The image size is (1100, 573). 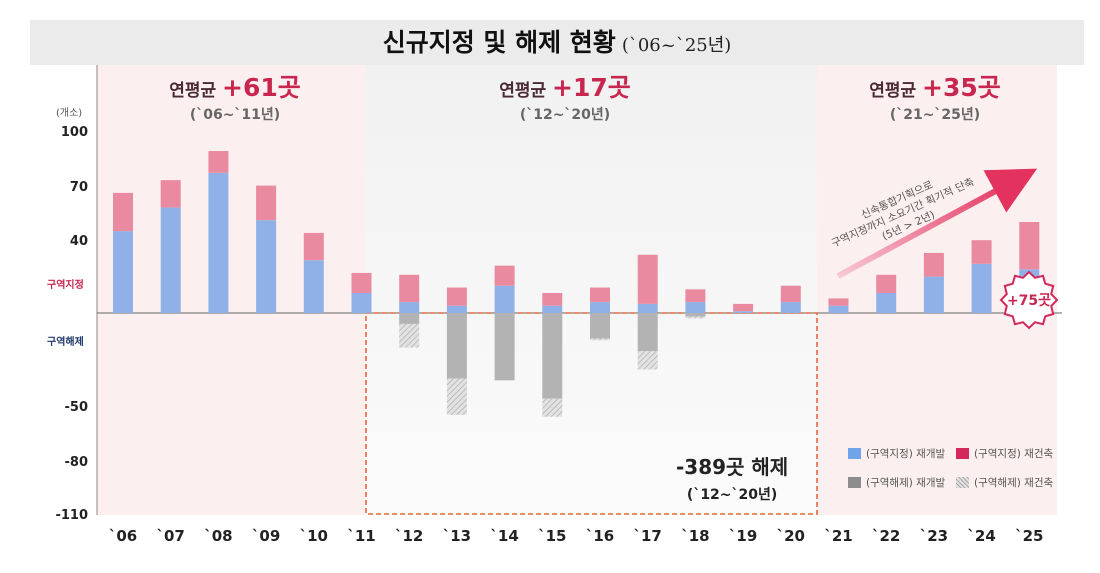 What do you see at coordinates (218, 536) in the screenshot?
I see `x-tick-label: `08` at bounding box center [218, 536].